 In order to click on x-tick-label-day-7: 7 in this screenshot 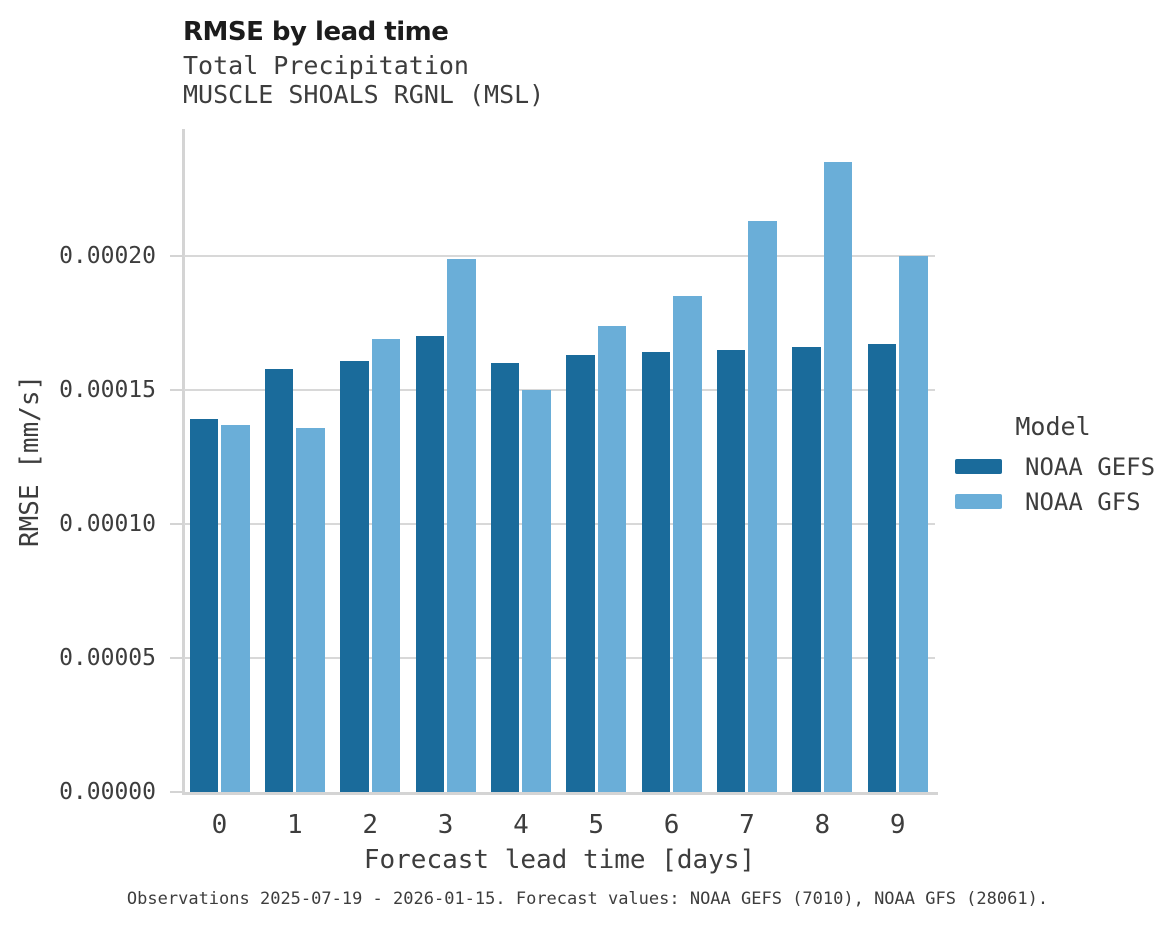, I will do `click(747, 825)`.